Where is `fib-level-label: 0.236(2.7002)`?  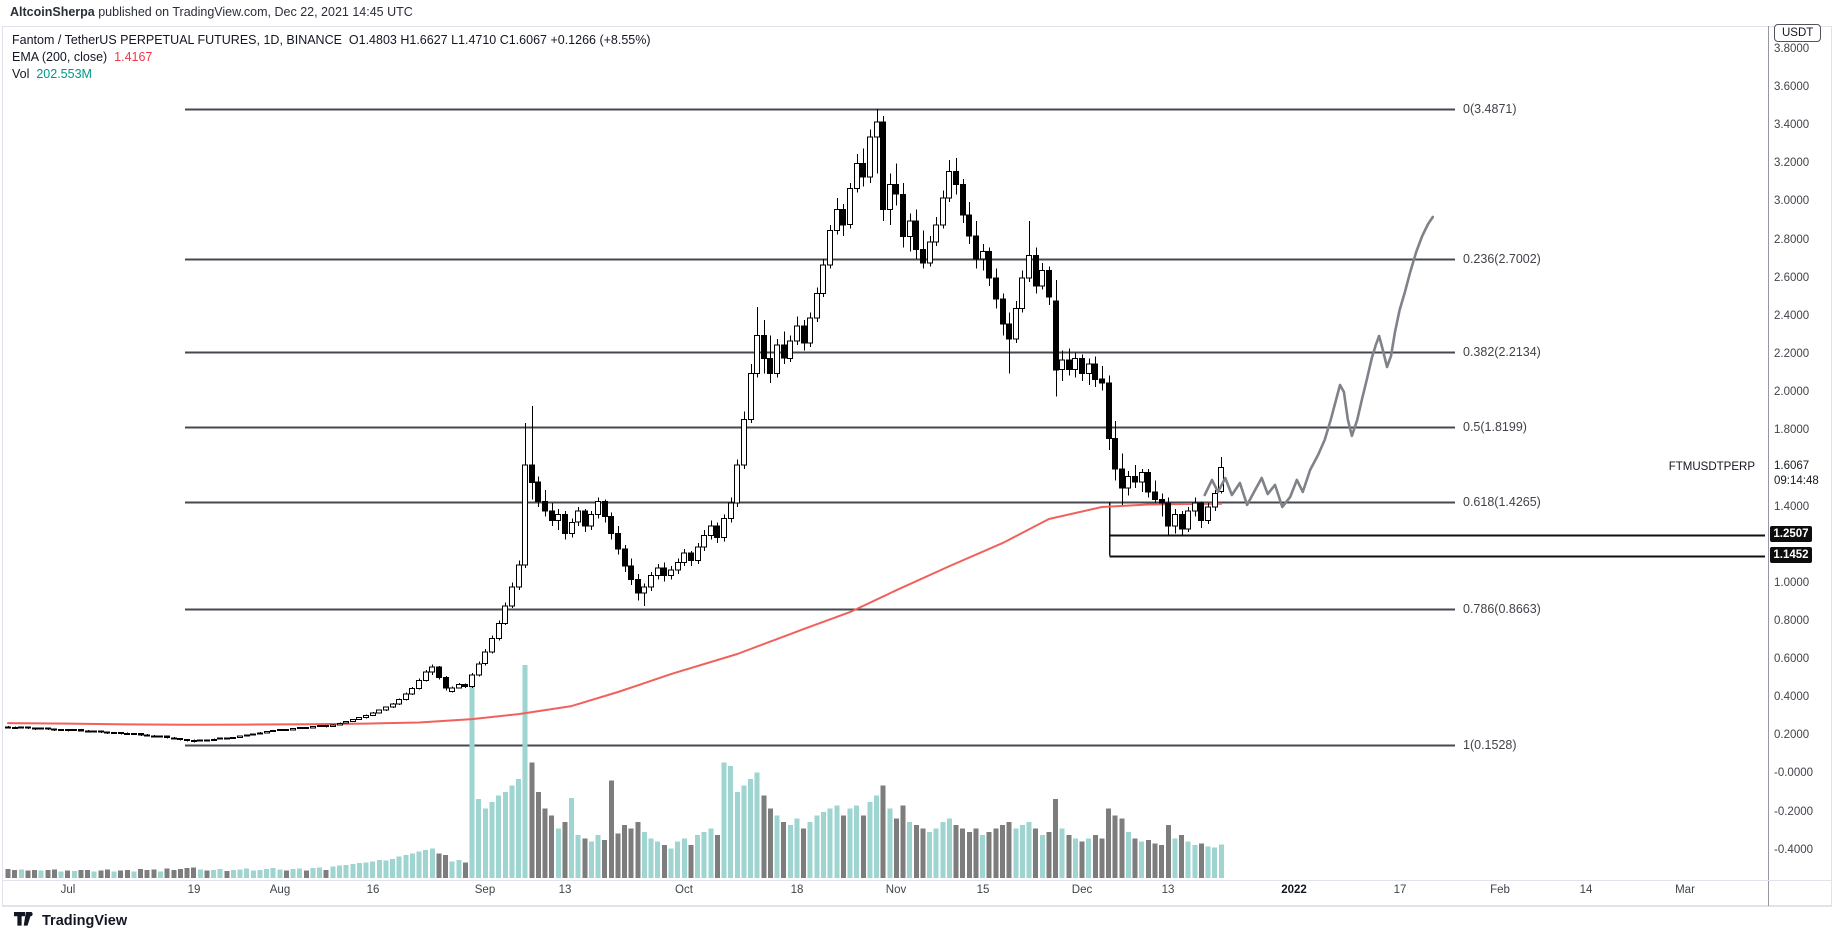 fib-level-label: 0.236(2.7002) is located at coordinates (1502, 259).